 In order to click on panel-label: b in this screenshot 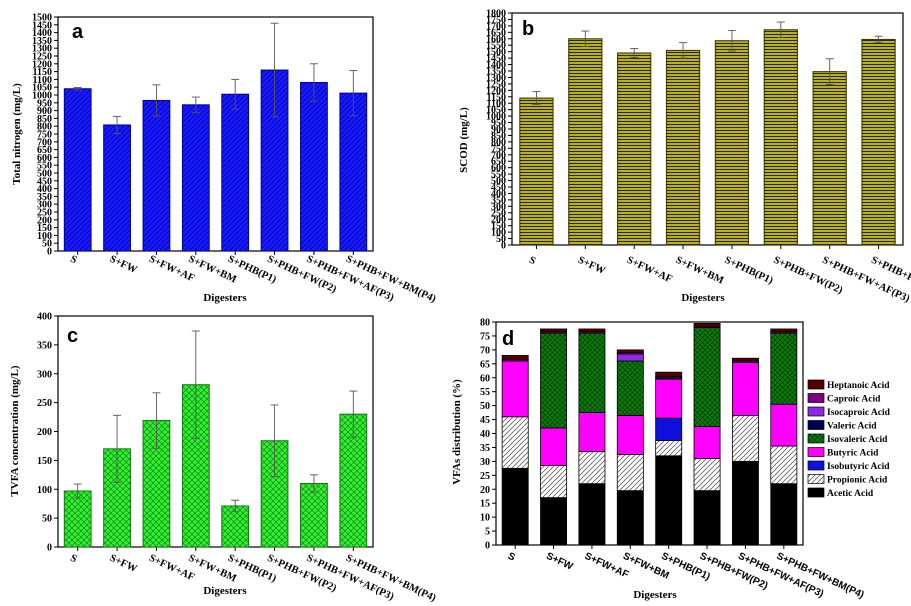, I will do `click(528, 29)`.